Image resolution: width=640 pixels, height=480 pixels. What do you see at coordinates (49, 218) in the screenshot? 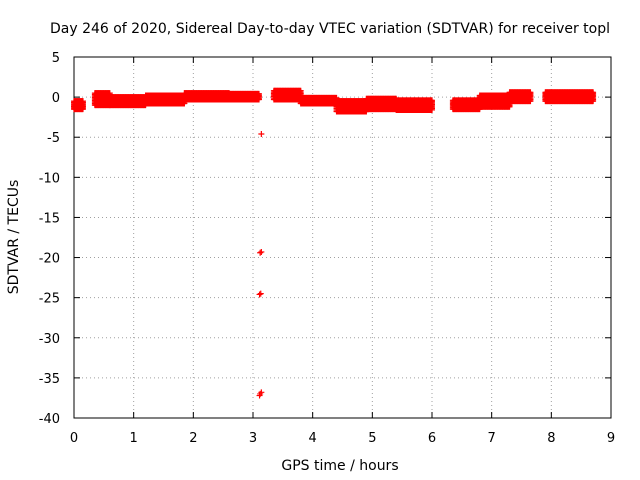
I see `y-tick-label: -15` at bounding box center [49, 218].